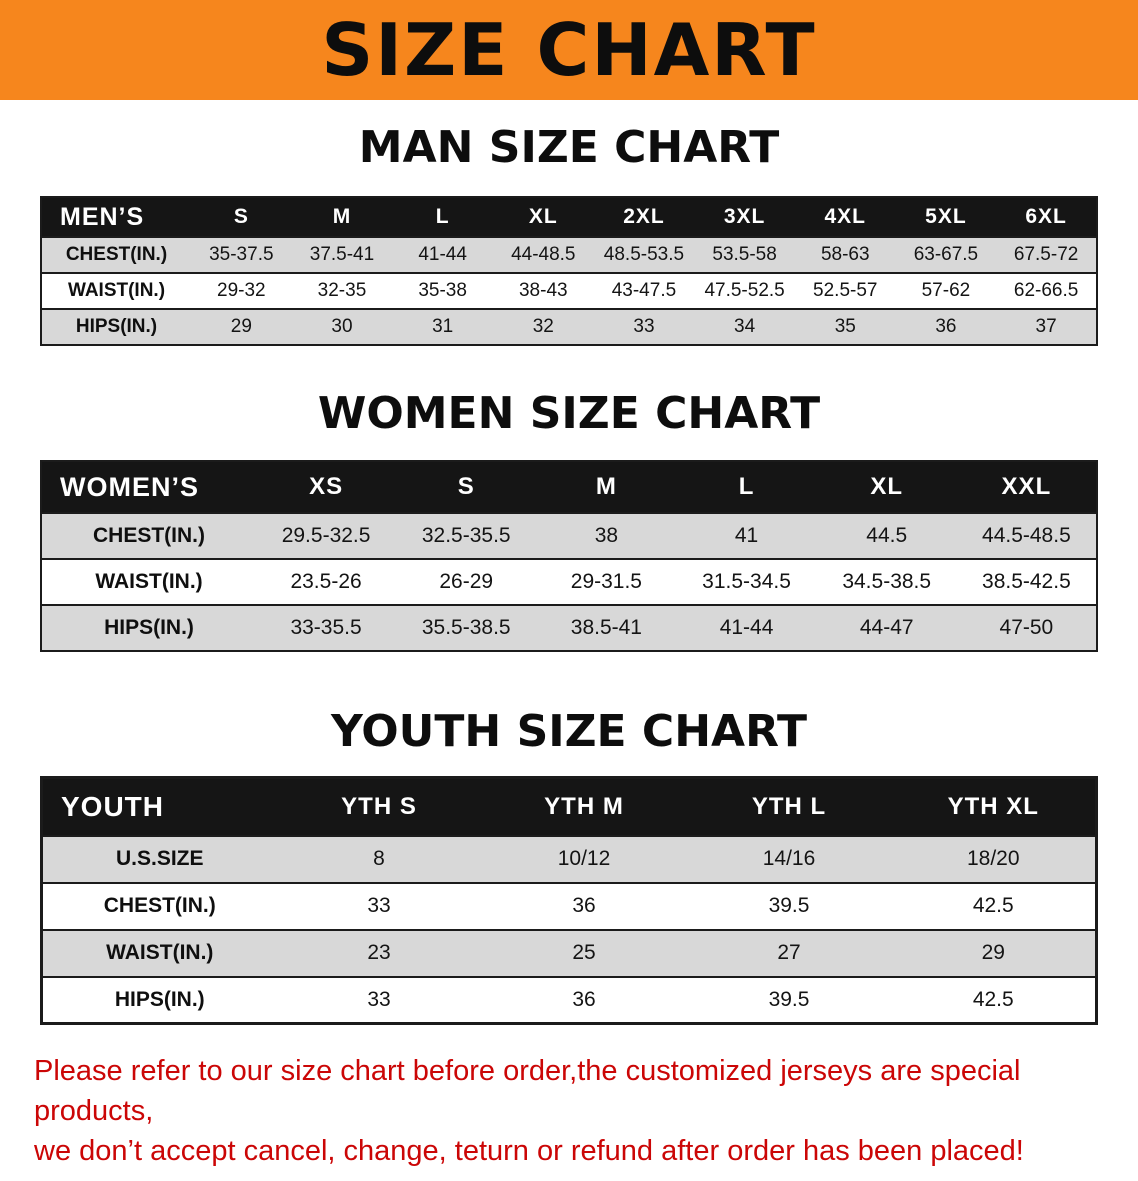  What do you see at coordinates (584, 806) in the screenshot?
I see `size-header-cell: YTH M` at bounding box center [584, 806].